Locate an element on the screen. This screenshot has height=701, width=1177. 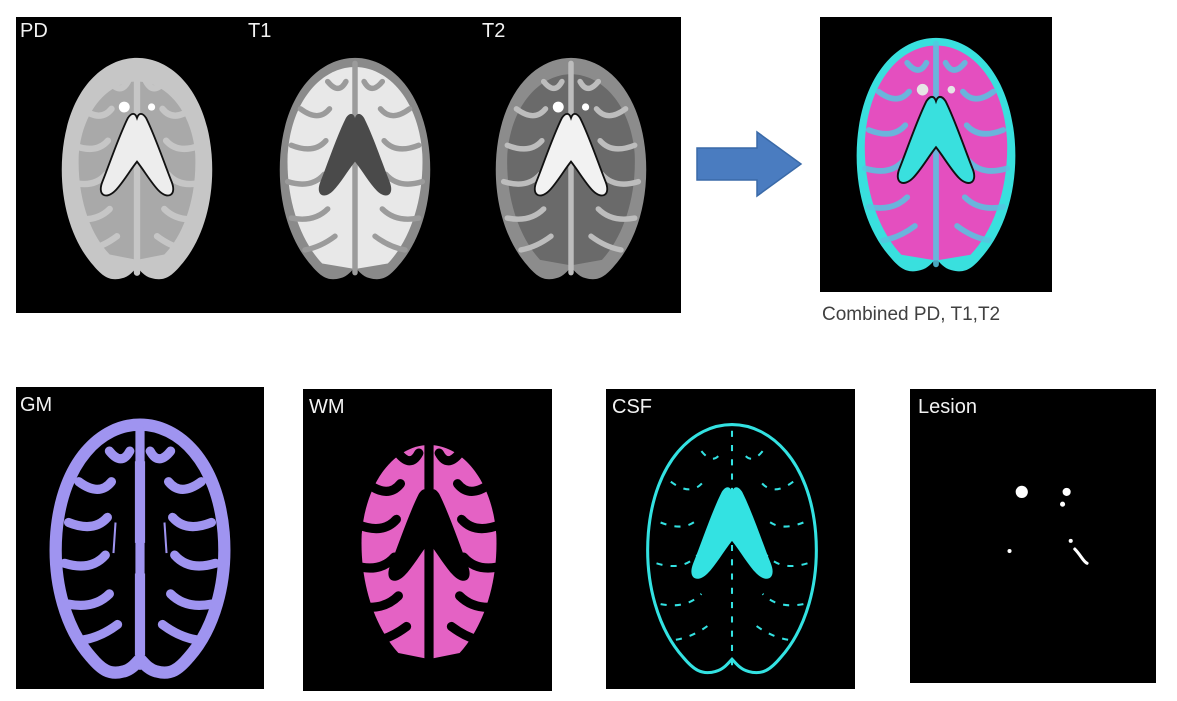
csf-label: CSF is located at coordinates (632, 407).